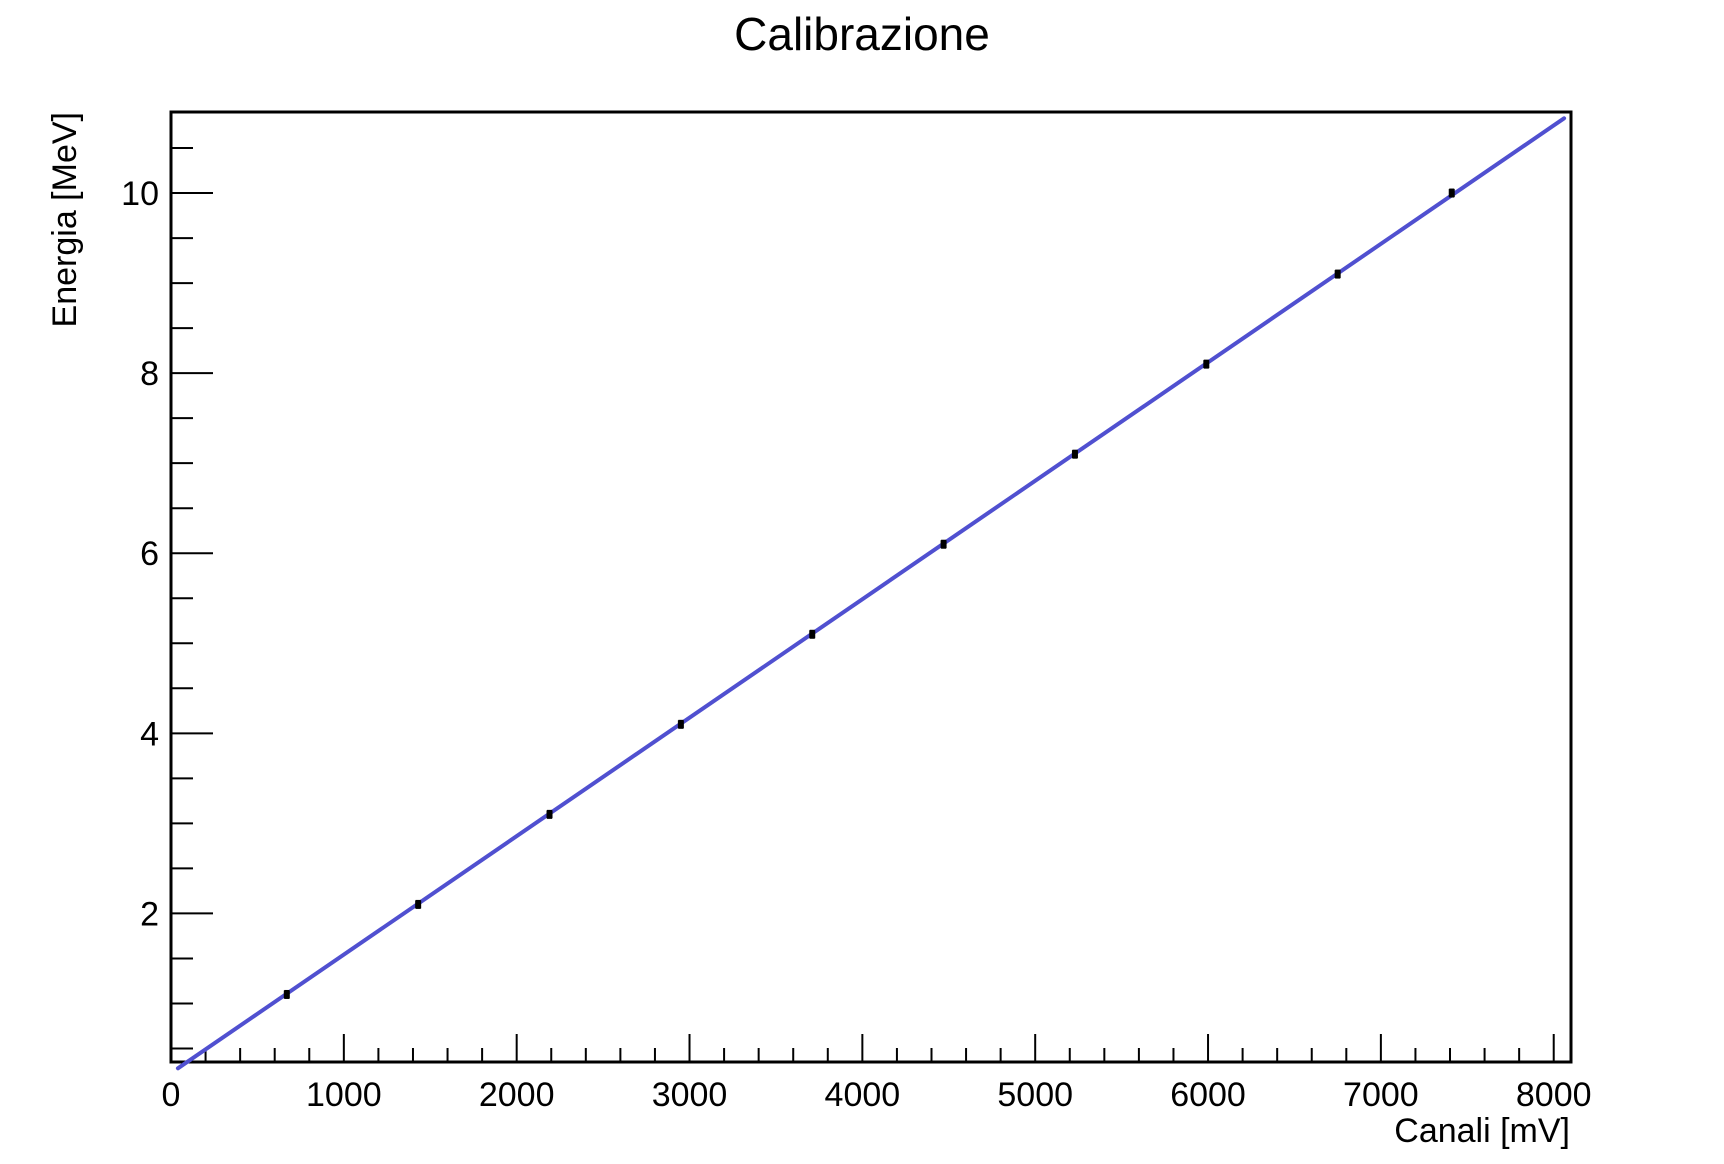 The image size is (1724, 1164). I want to click on x-tick-label: 7000, so click(1381, 1095).